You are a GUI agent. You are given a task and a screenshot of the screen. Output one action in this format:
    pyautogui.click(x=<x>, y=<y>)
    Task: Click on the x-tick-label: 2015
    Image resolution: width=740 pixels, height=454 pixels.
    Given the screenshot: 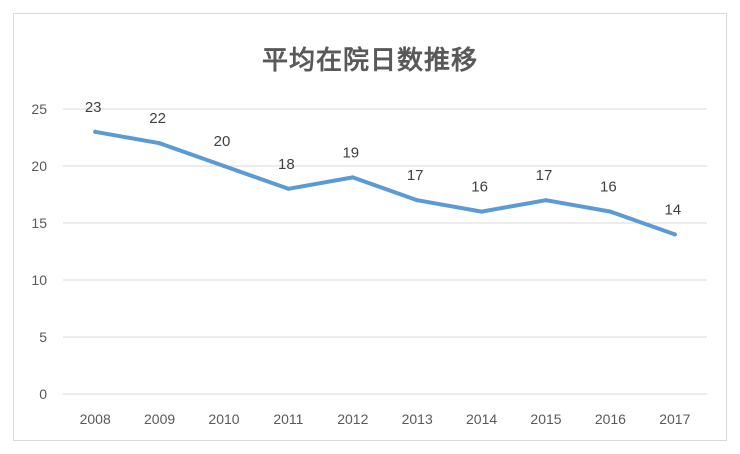 What is the action you would take?
    pyautogui.click(x=545, y=419)
    